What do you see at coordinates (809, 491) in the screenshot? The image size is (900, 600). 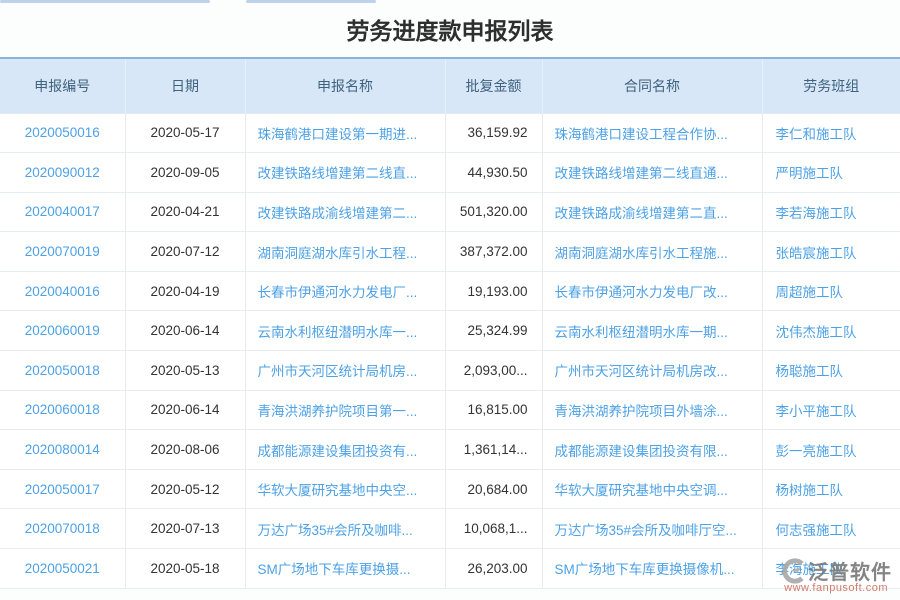 I see `team-link: 杨树施工队` at bounding box center [809, 491].